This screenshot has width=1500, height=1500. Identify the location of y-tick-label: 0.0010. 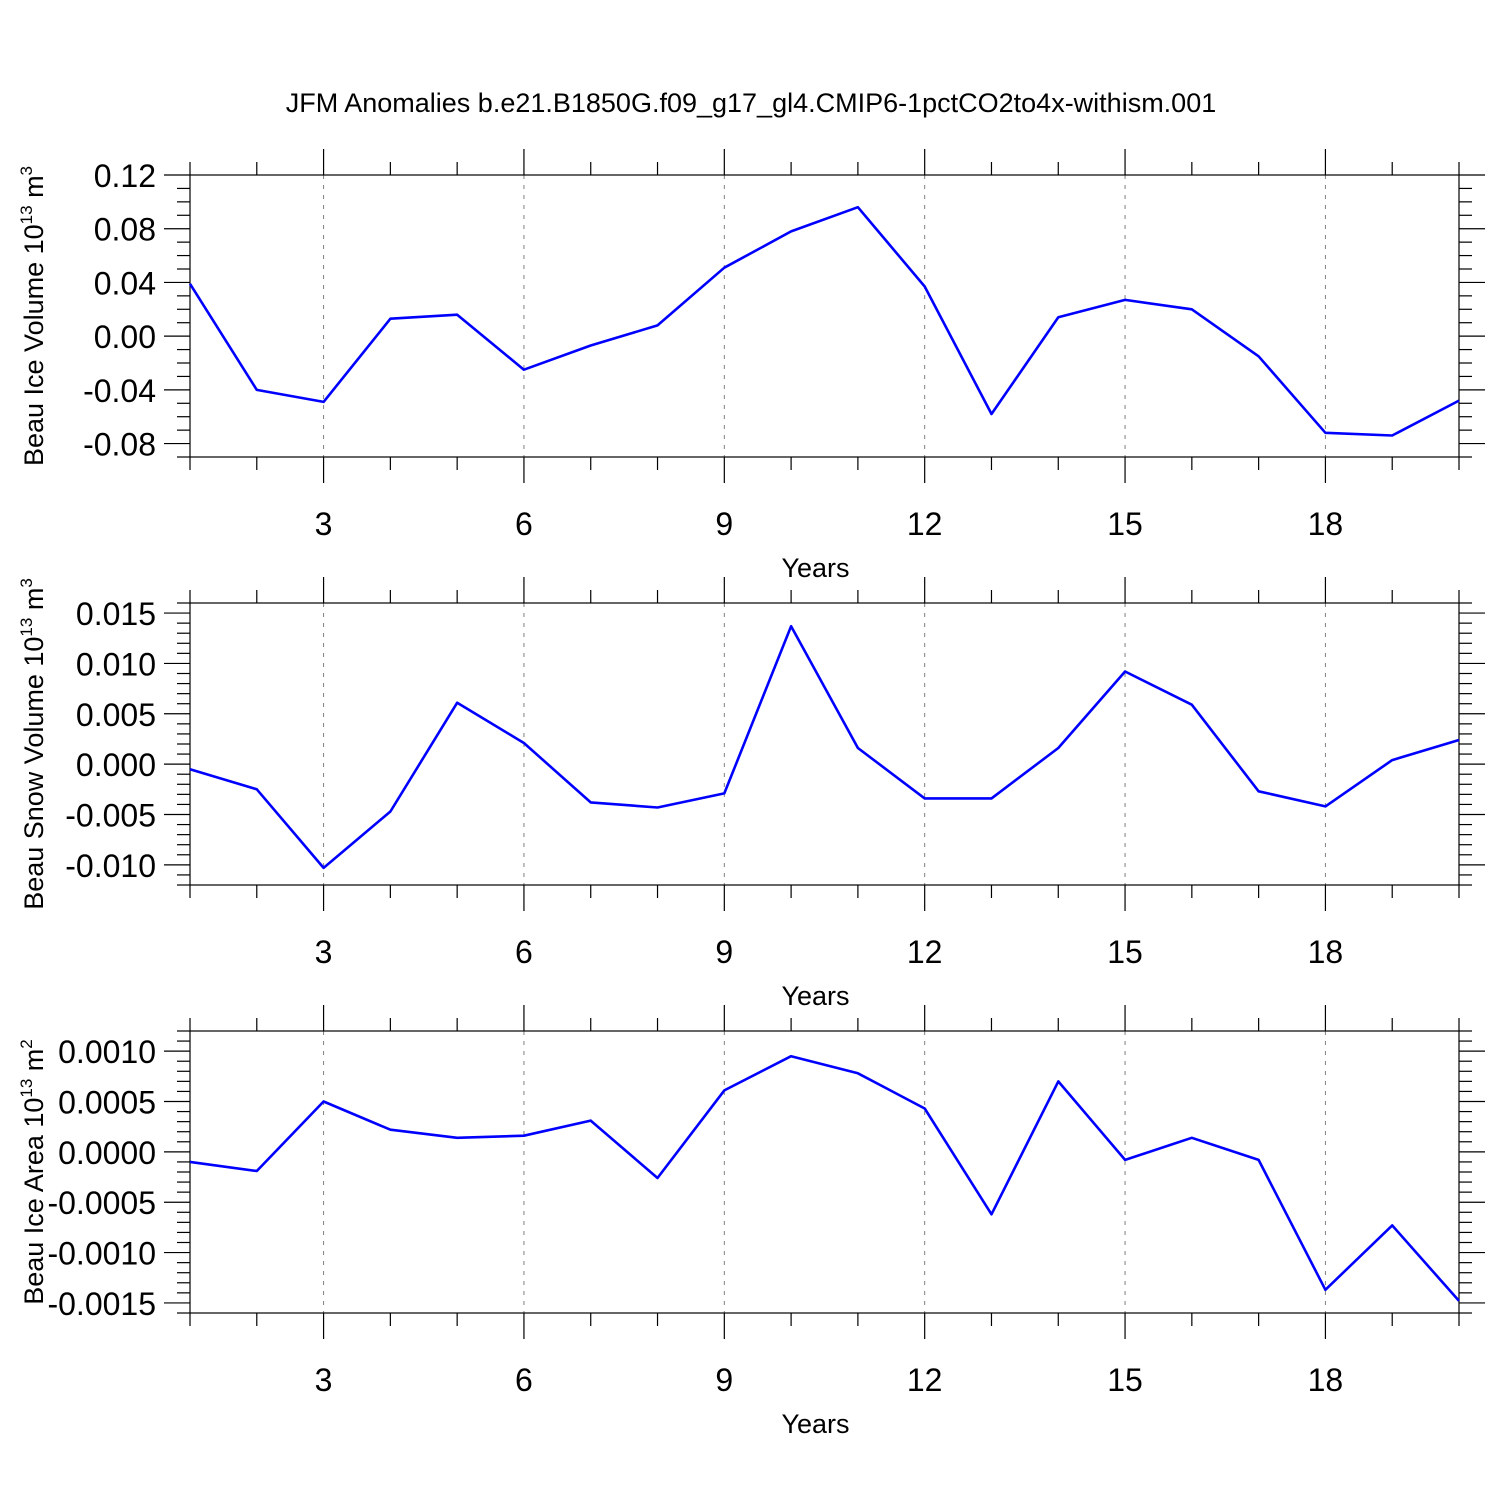
(107, 1052).